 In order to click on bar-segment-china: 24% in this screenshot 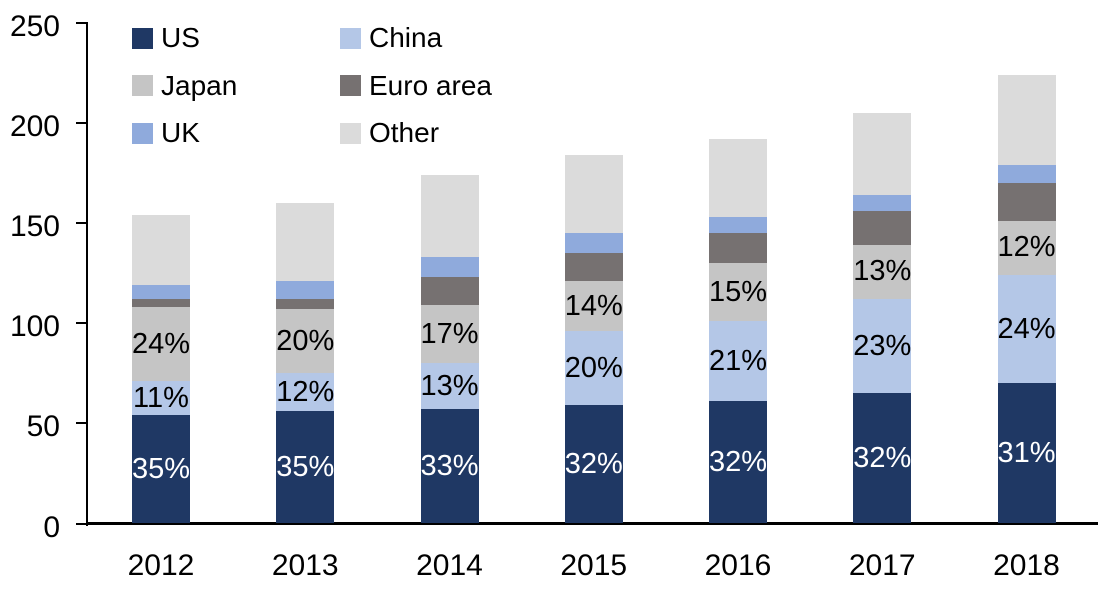, I will do `click(1026, 329)`.